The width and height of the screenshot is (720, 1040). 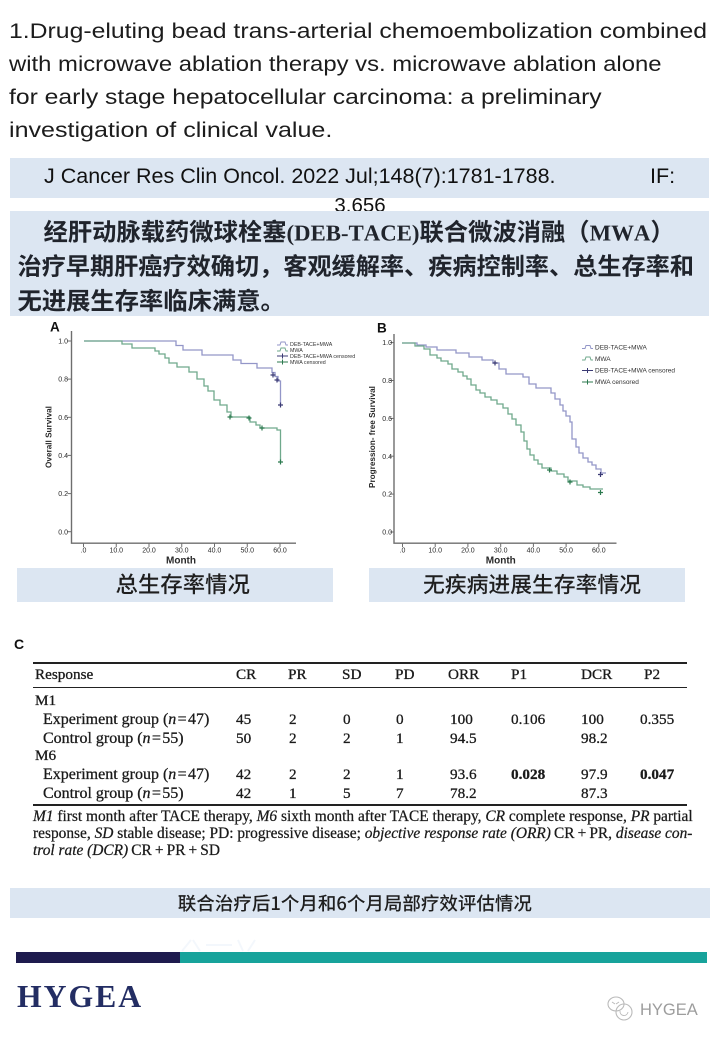 I want to click on svg-text: B, so click(x=382, y=328).